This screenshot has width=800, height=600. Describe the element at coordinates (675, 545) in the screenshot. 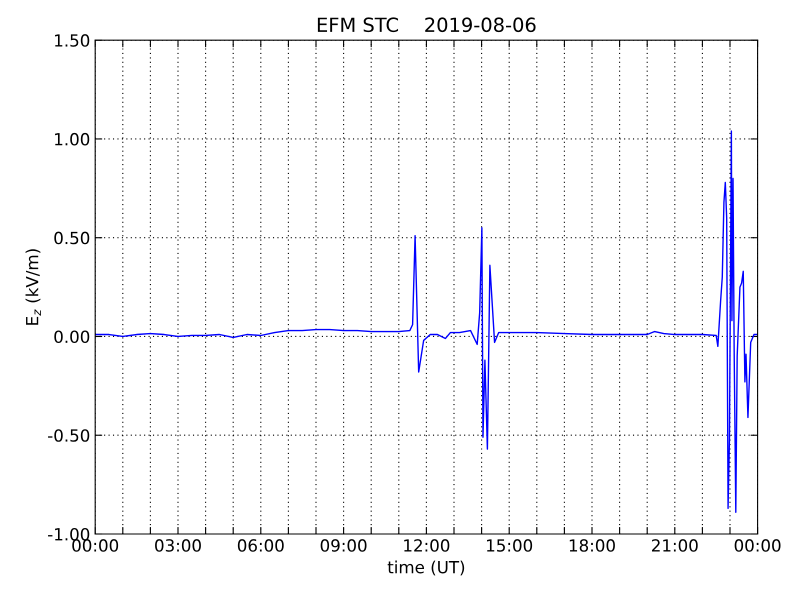

I see `x-tick-label: 21:00` at that location.